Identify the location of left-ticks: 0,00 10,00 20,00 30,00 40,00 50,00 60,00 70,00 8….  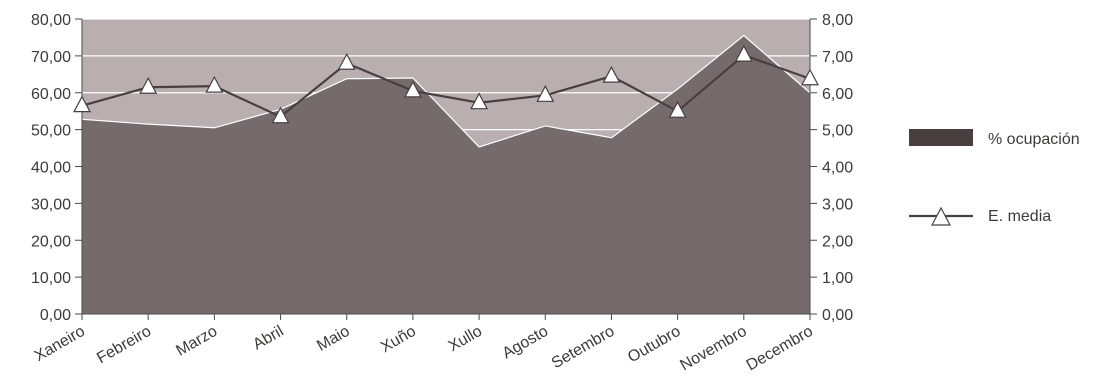
(56, 168).